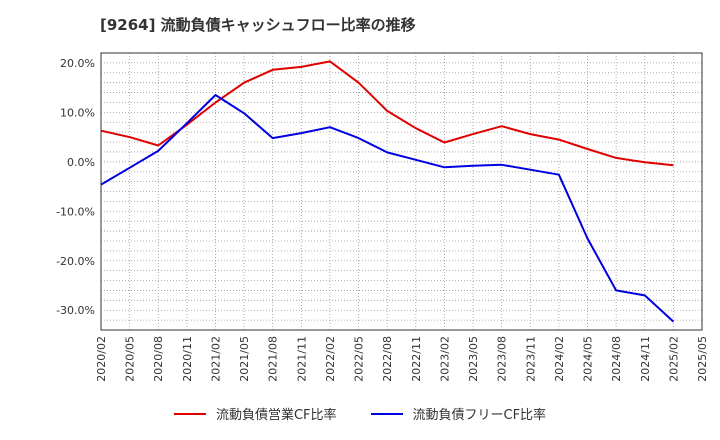 The height and width of the screenshot is (440, 720). Describe the element at coordinates (273, 359) in the screenshot. I see `x-tick-label: 2021/08` at that location.